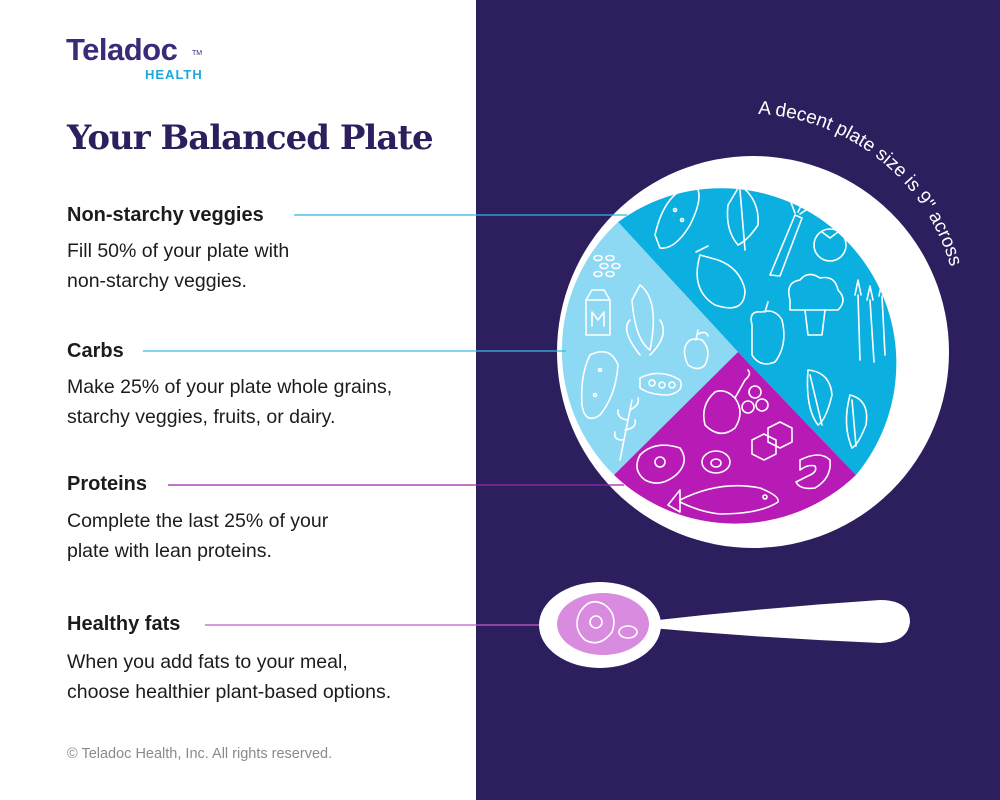  What do you see at coordinates (107, 484) in the screenshot?
I see `proteins-heading: Proteins` at bounding box center [107, 484].